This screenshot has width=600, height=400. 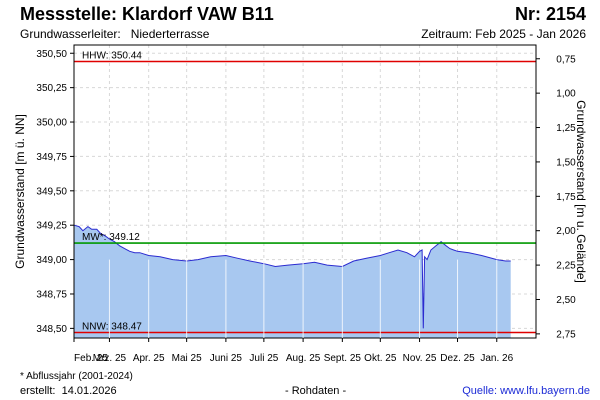 What do you see at coordinates (51, 294) in the screenshot?
I see `y-tick-left-label-7: 348,75` at bounding box center [51, 294].